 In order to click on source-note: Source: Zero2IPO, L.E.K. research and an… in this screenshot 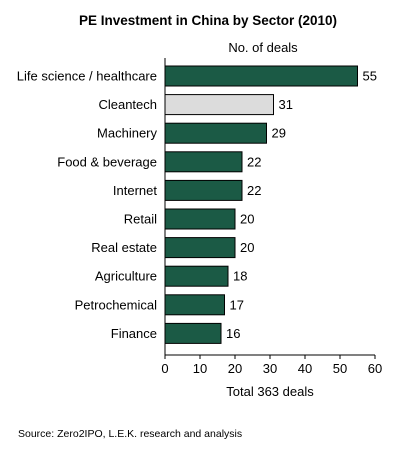, I will do `click(130, 434)`.